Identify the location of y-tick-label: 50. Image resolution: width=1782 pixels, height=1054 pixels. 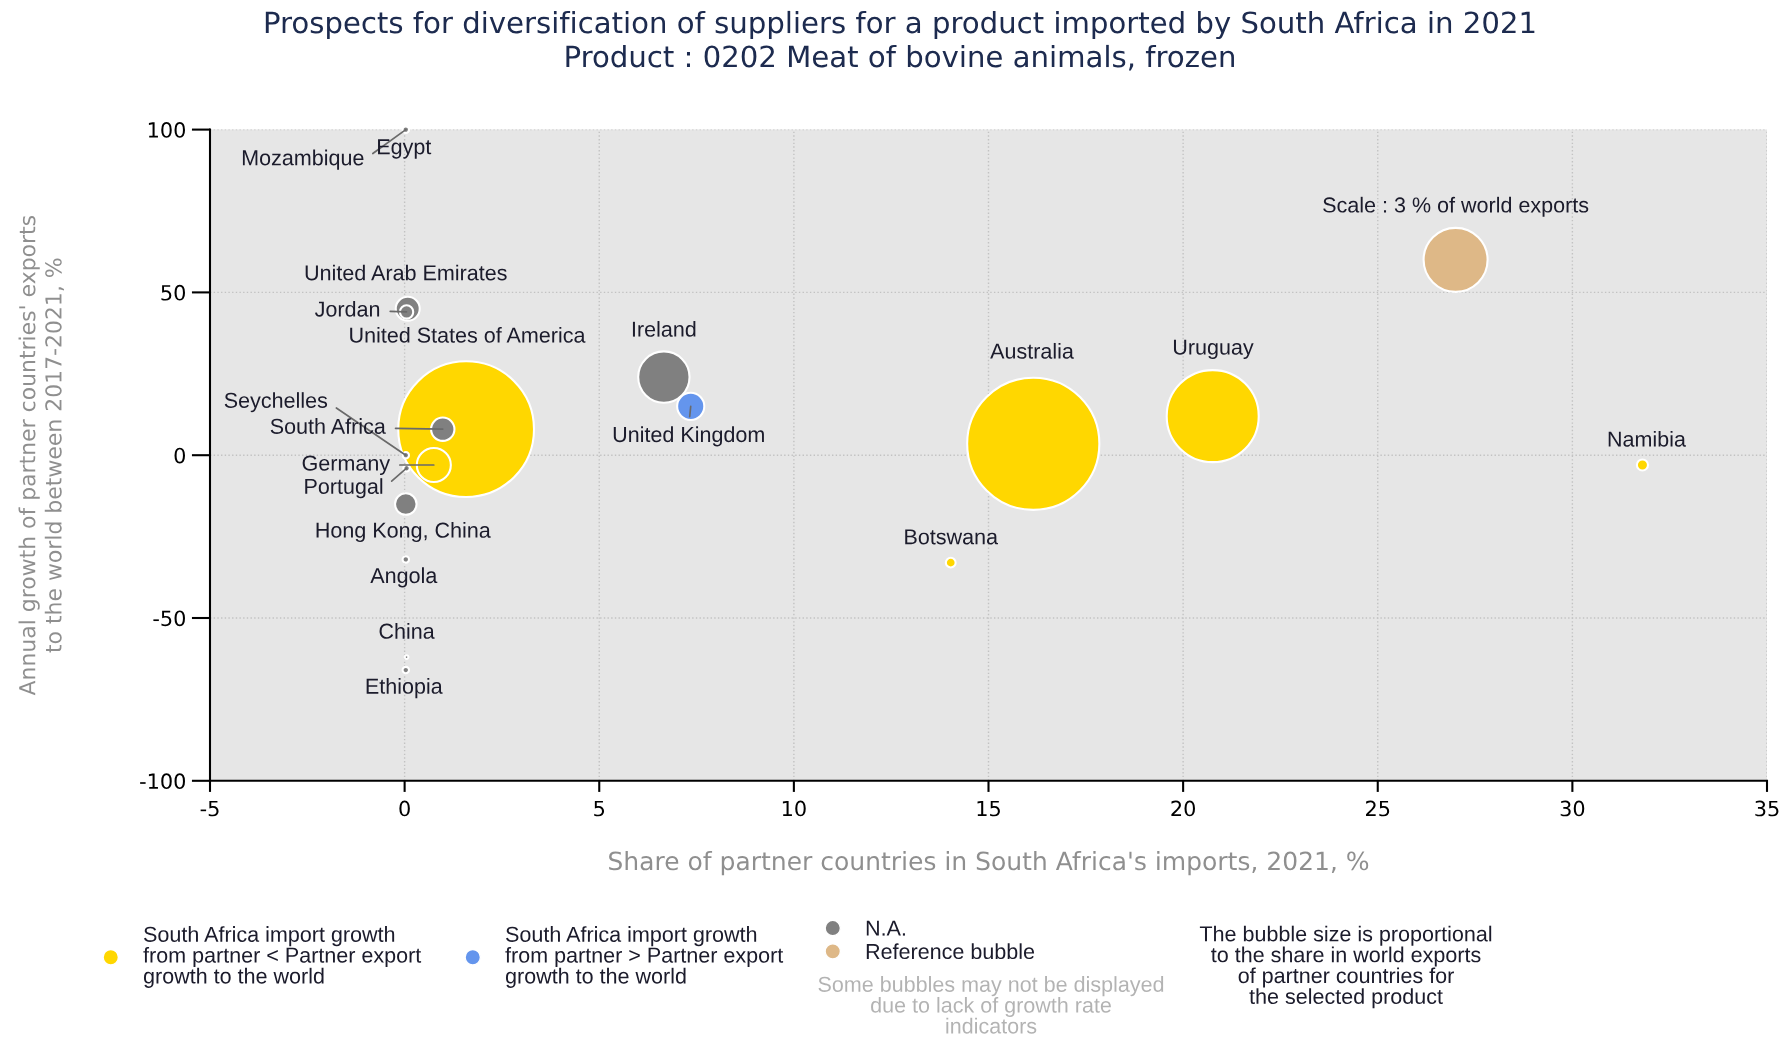
(173, 292).